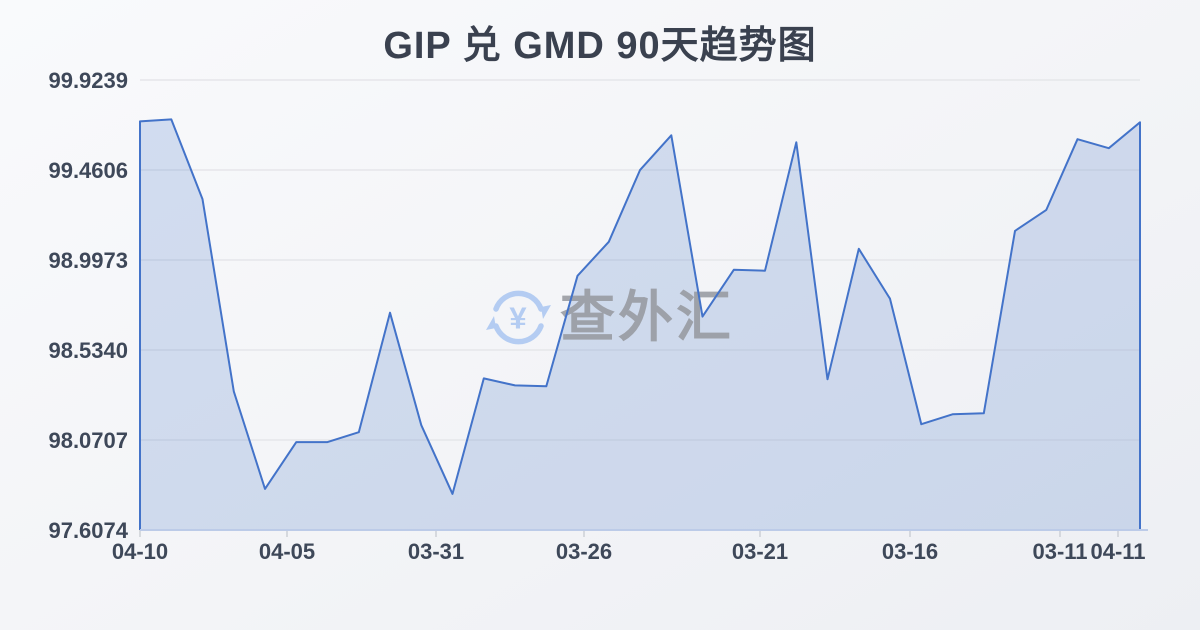 The width and height of the screenshot is (1200, 630). What do you see at coordinates (88, 170) in the screenshot?
I see `y-axis-tick-label: 99.4606` at bounding box center [88, 170].